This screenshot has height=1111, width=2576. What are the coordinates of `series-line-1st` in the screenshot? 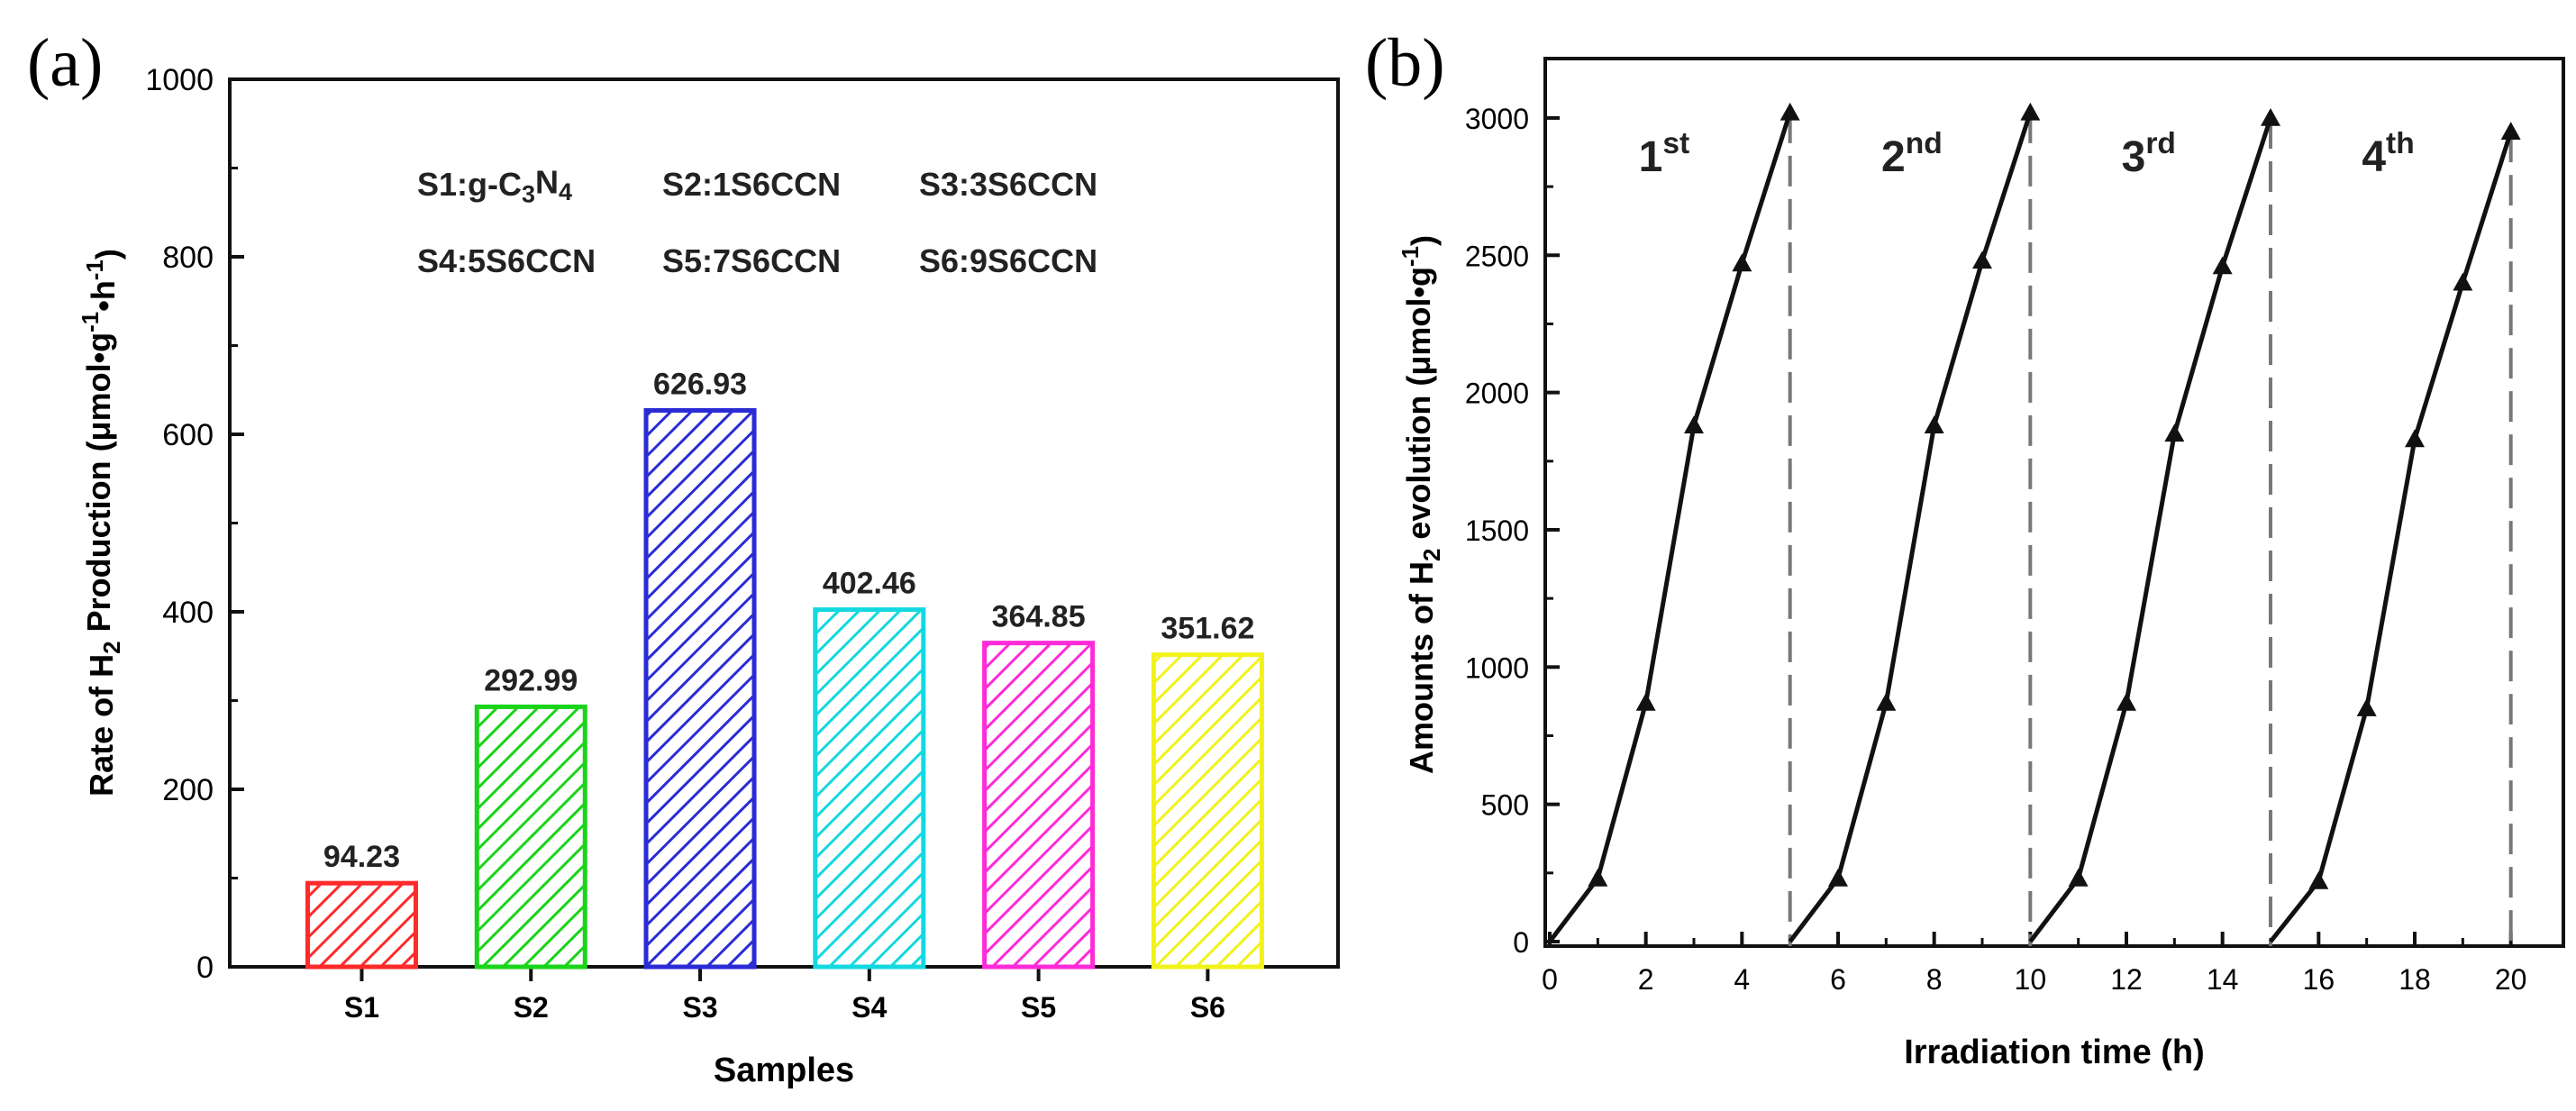 It's located at (1670, 527).